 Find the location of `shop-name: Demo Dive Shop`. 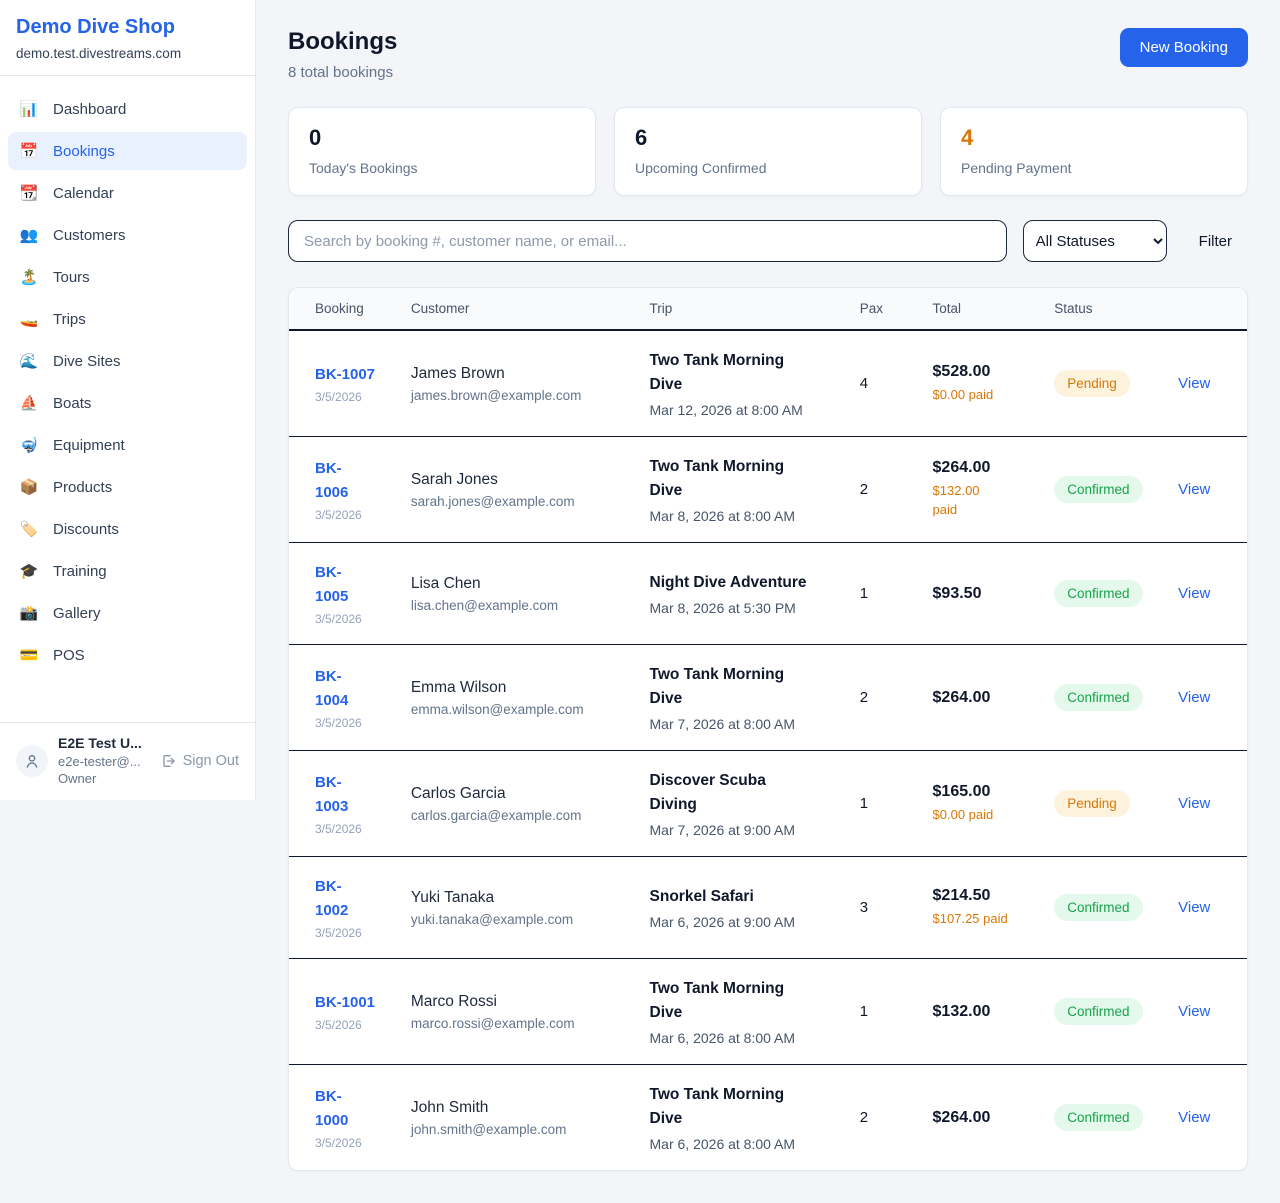

shop-name: Demo Dive Shop is located at coordinates (95, 27).